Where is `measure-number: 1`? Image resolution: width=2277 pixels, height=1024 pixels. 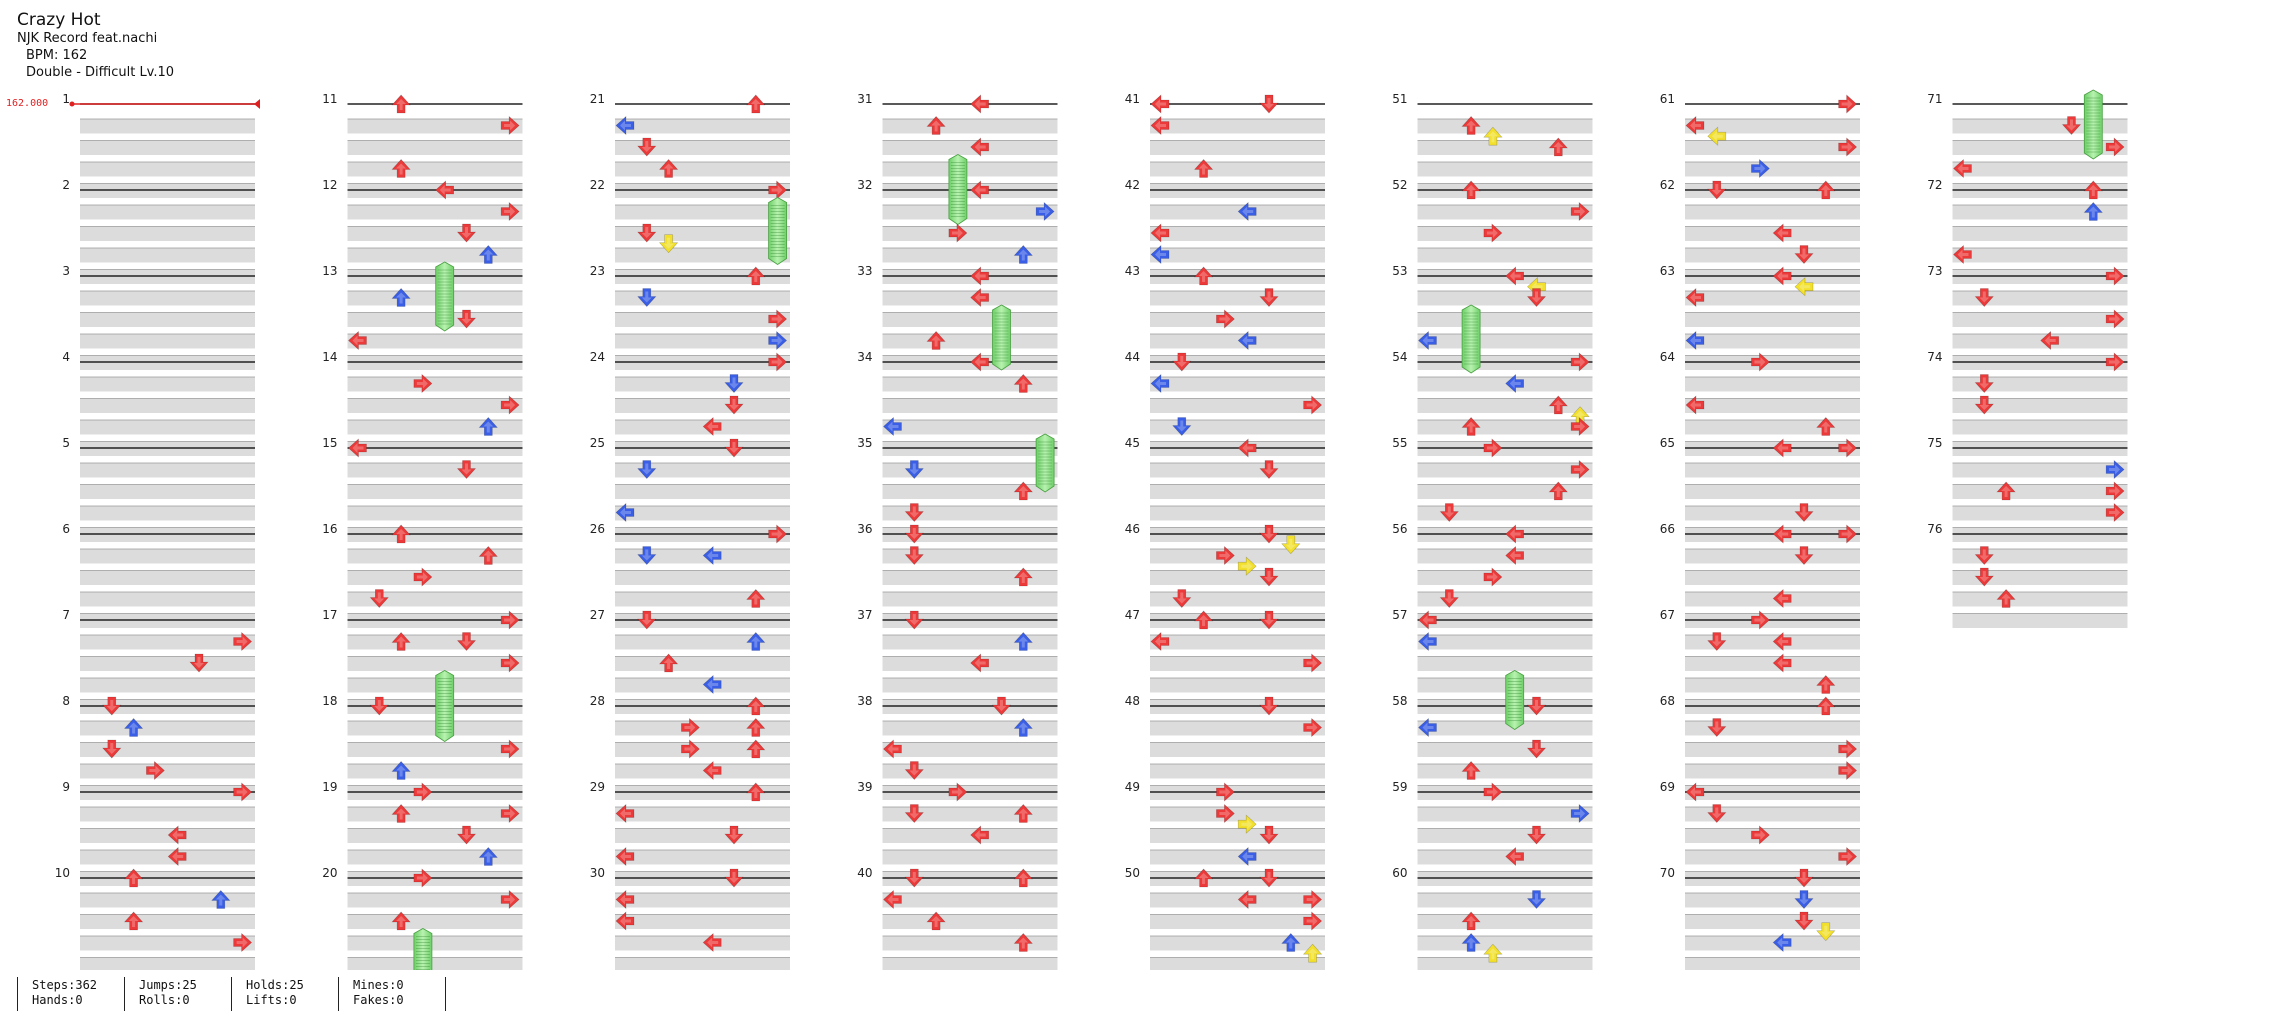
measure-number: 1 is located at coordinates (66, 99).